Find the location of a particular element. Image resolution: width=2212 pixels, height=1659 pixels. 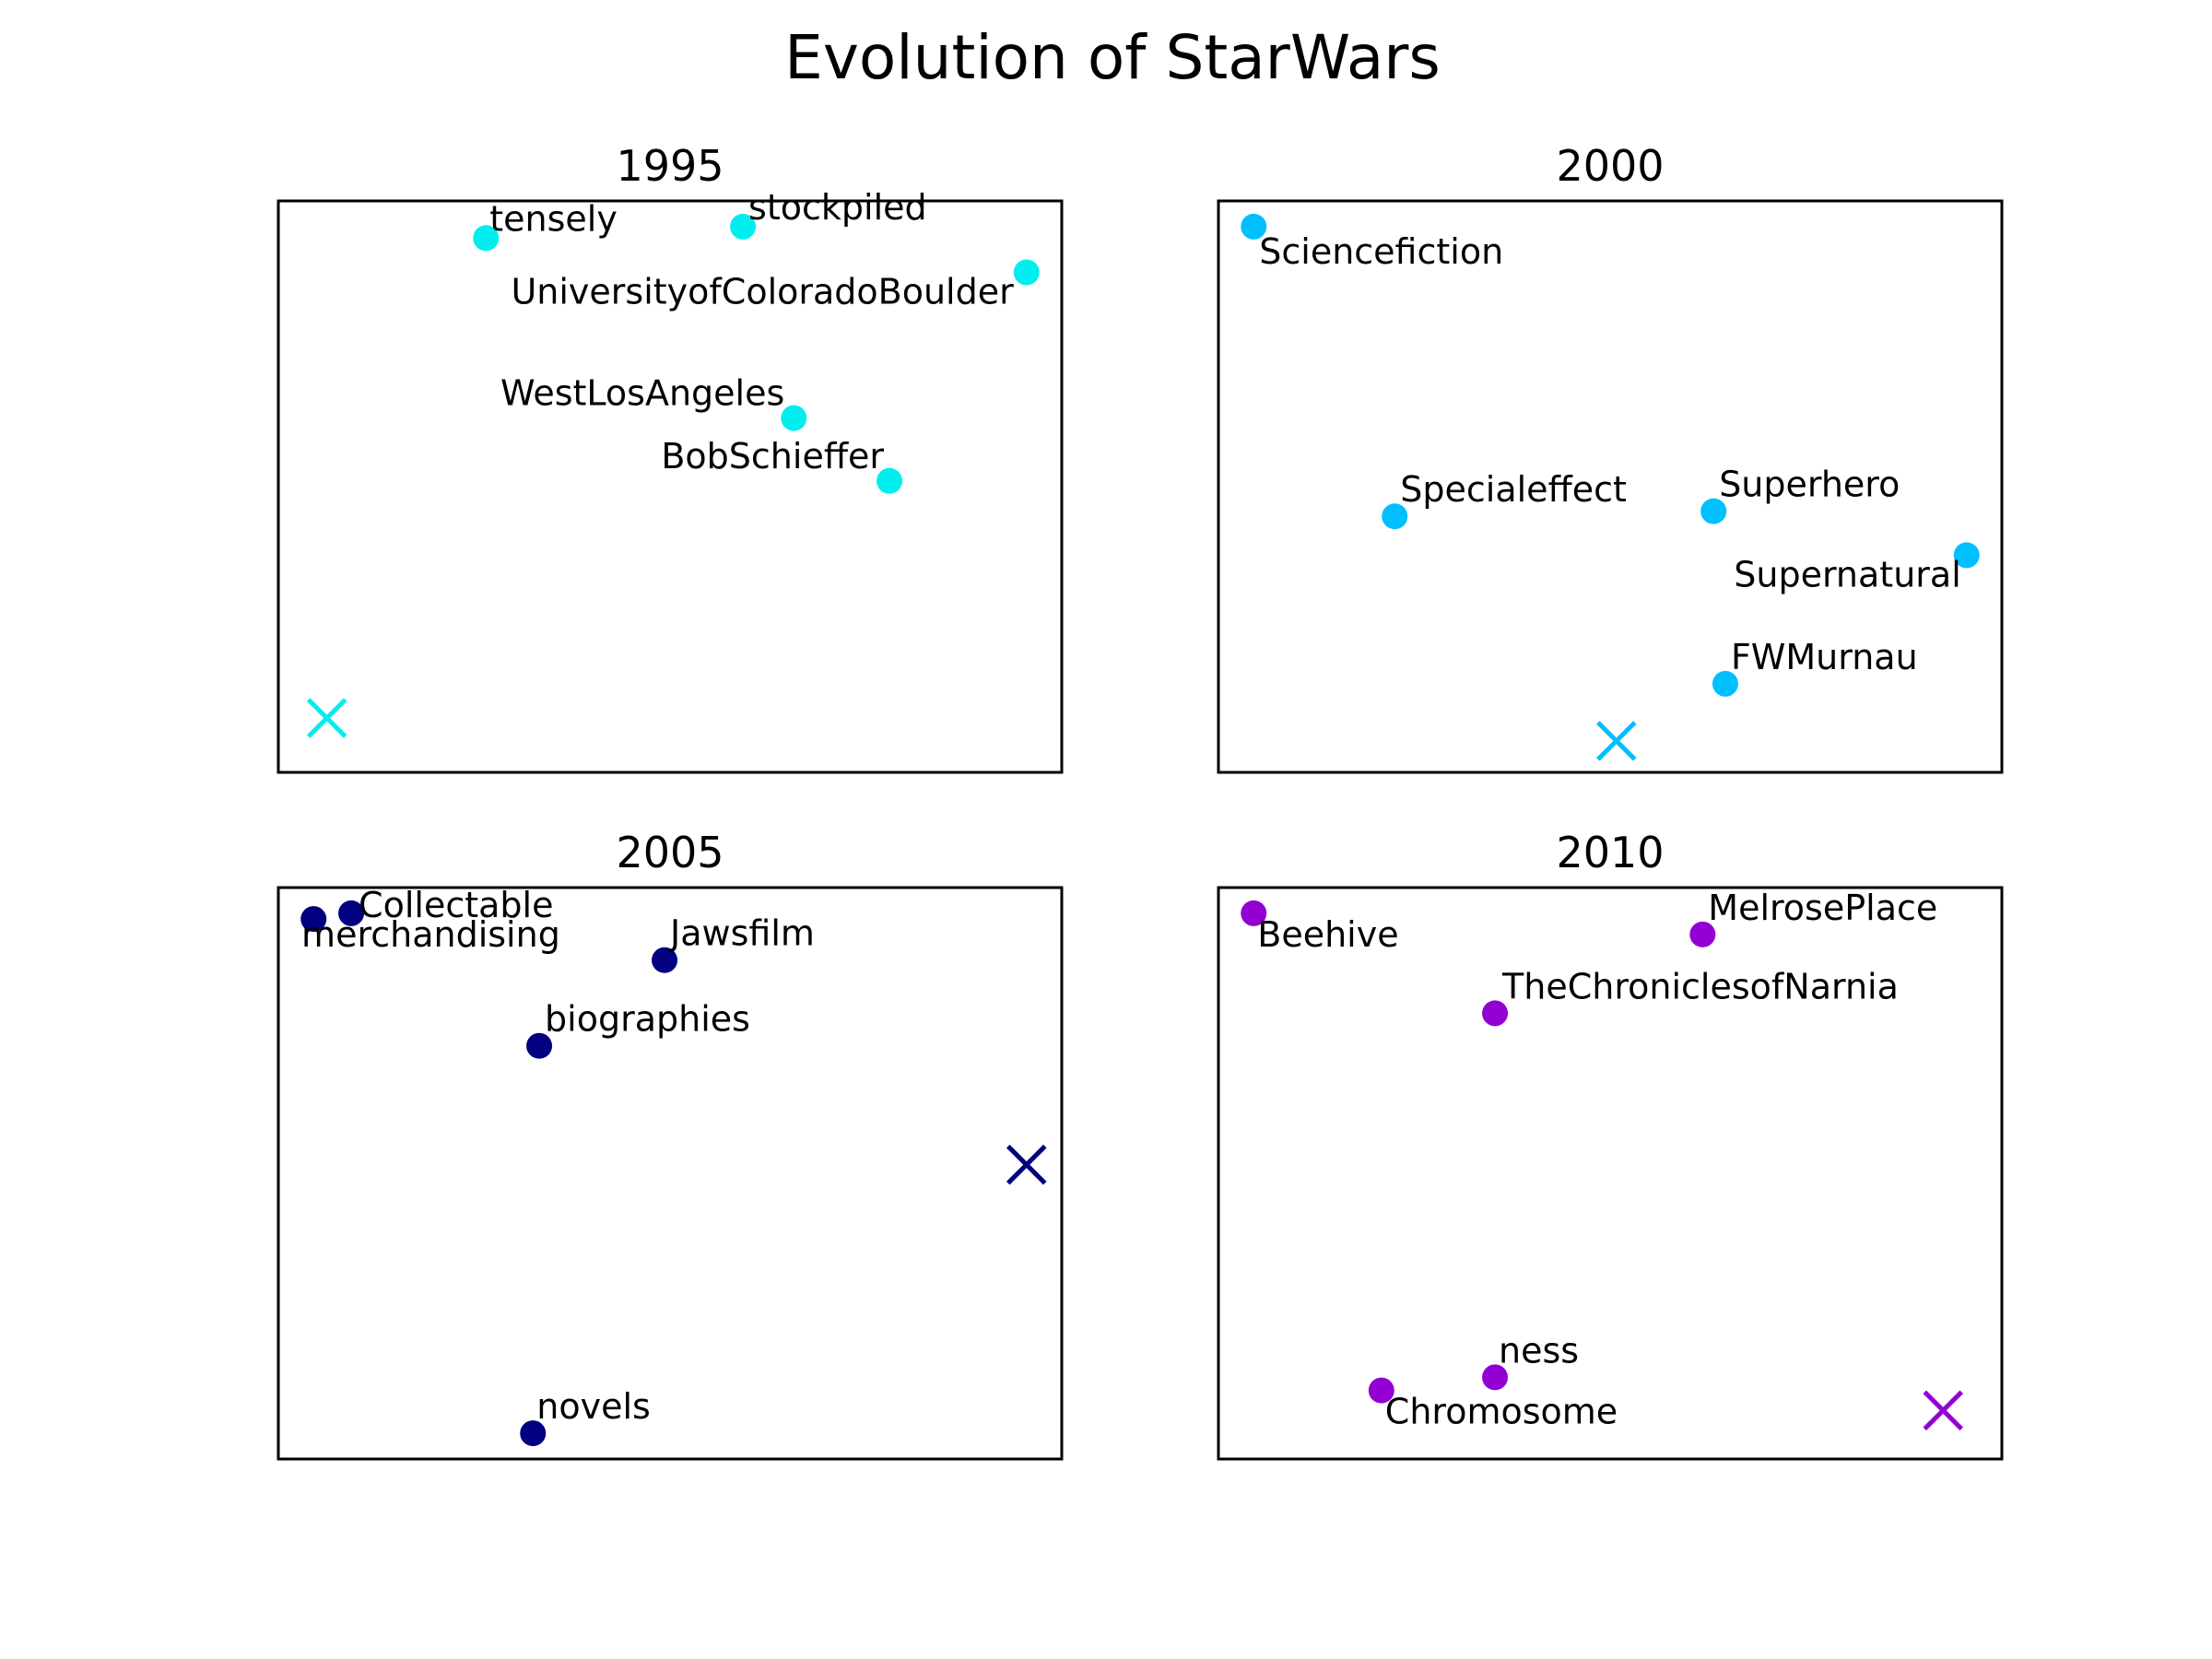

point-label: merchandising is located at coordinates (430, 934).